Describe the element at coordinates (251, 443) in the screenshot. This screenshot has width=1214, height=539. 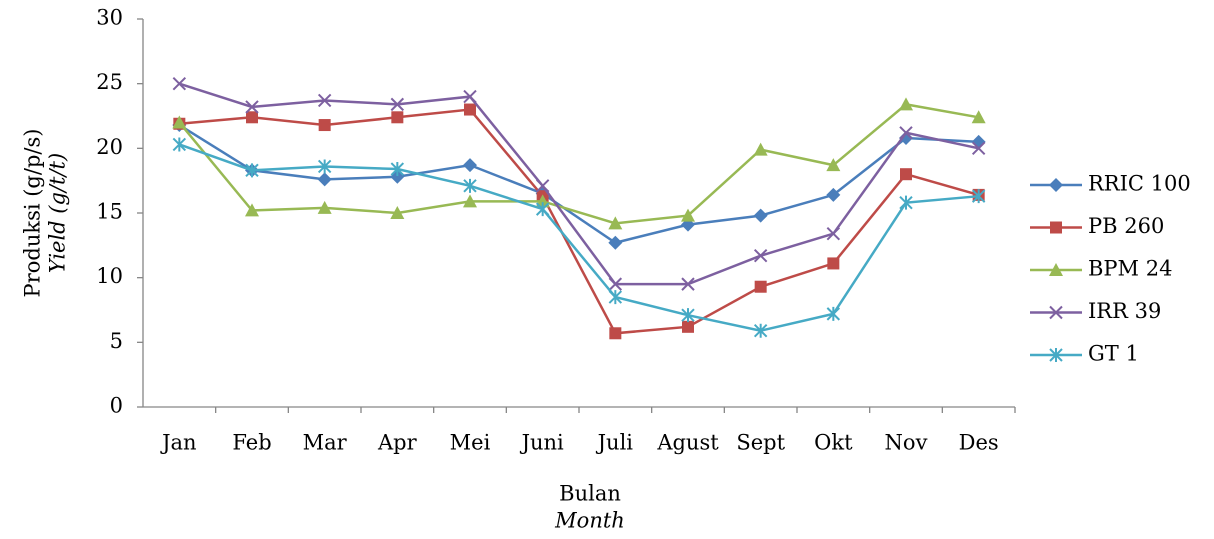
I see `x-tick-label: Feb` at that location.